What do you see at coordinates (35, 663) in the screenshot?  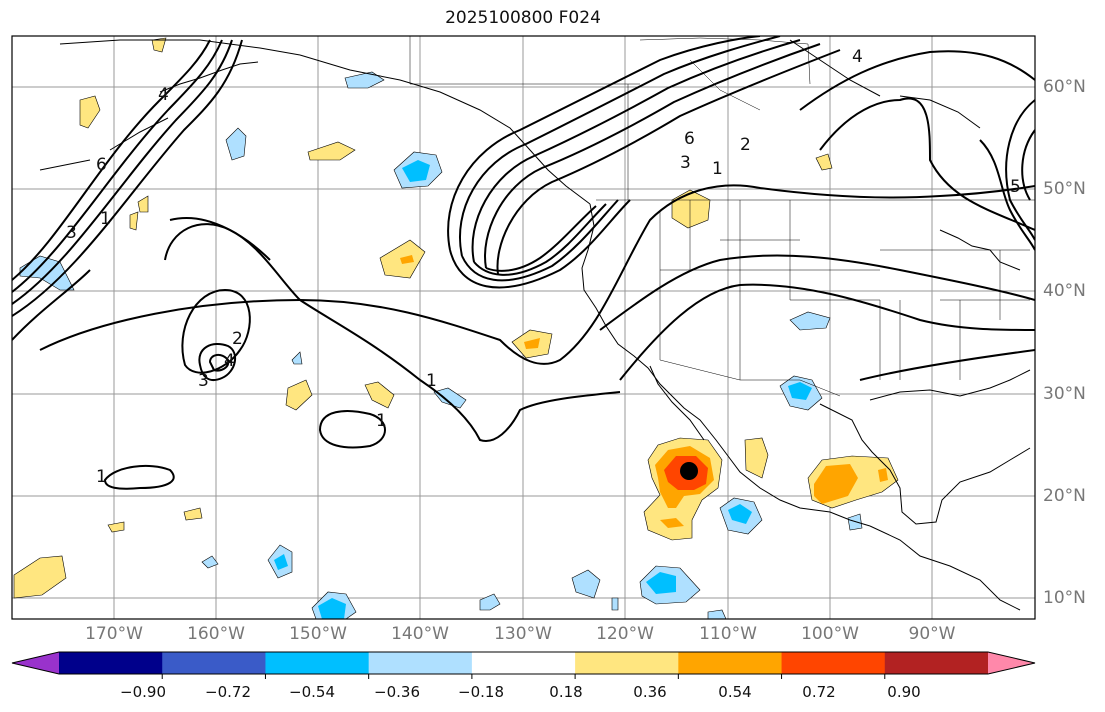 I see `colorbar-extend-min` at bounding box center [35, 663].